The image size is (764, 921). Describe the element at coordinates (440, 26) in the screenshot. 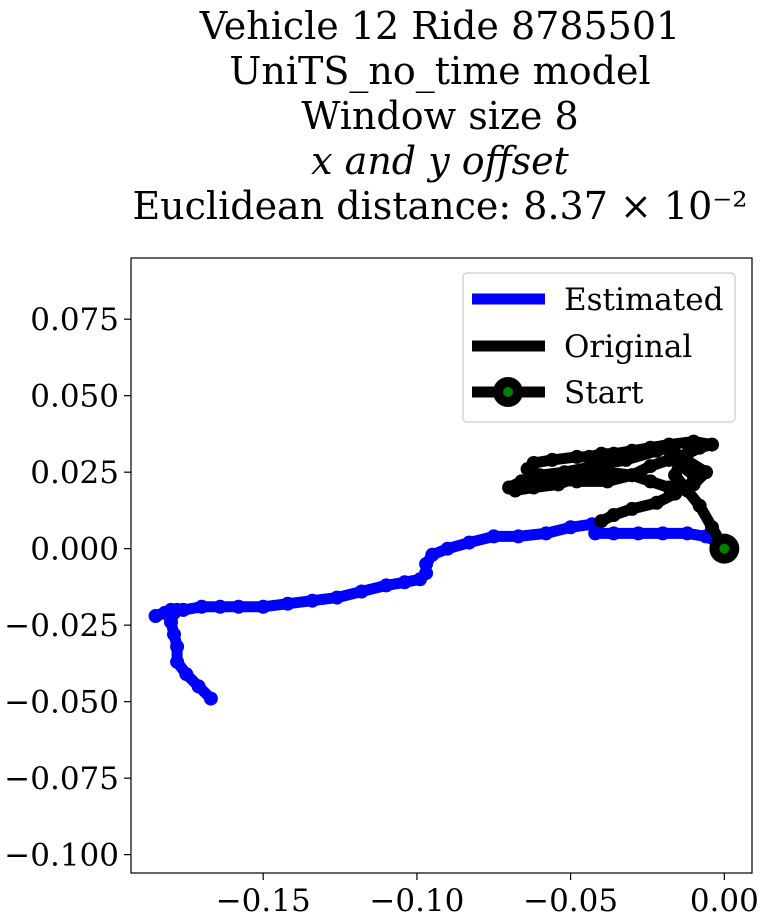

I see `title-line-1: Vehicle 12 Ride 8785501` at that location.